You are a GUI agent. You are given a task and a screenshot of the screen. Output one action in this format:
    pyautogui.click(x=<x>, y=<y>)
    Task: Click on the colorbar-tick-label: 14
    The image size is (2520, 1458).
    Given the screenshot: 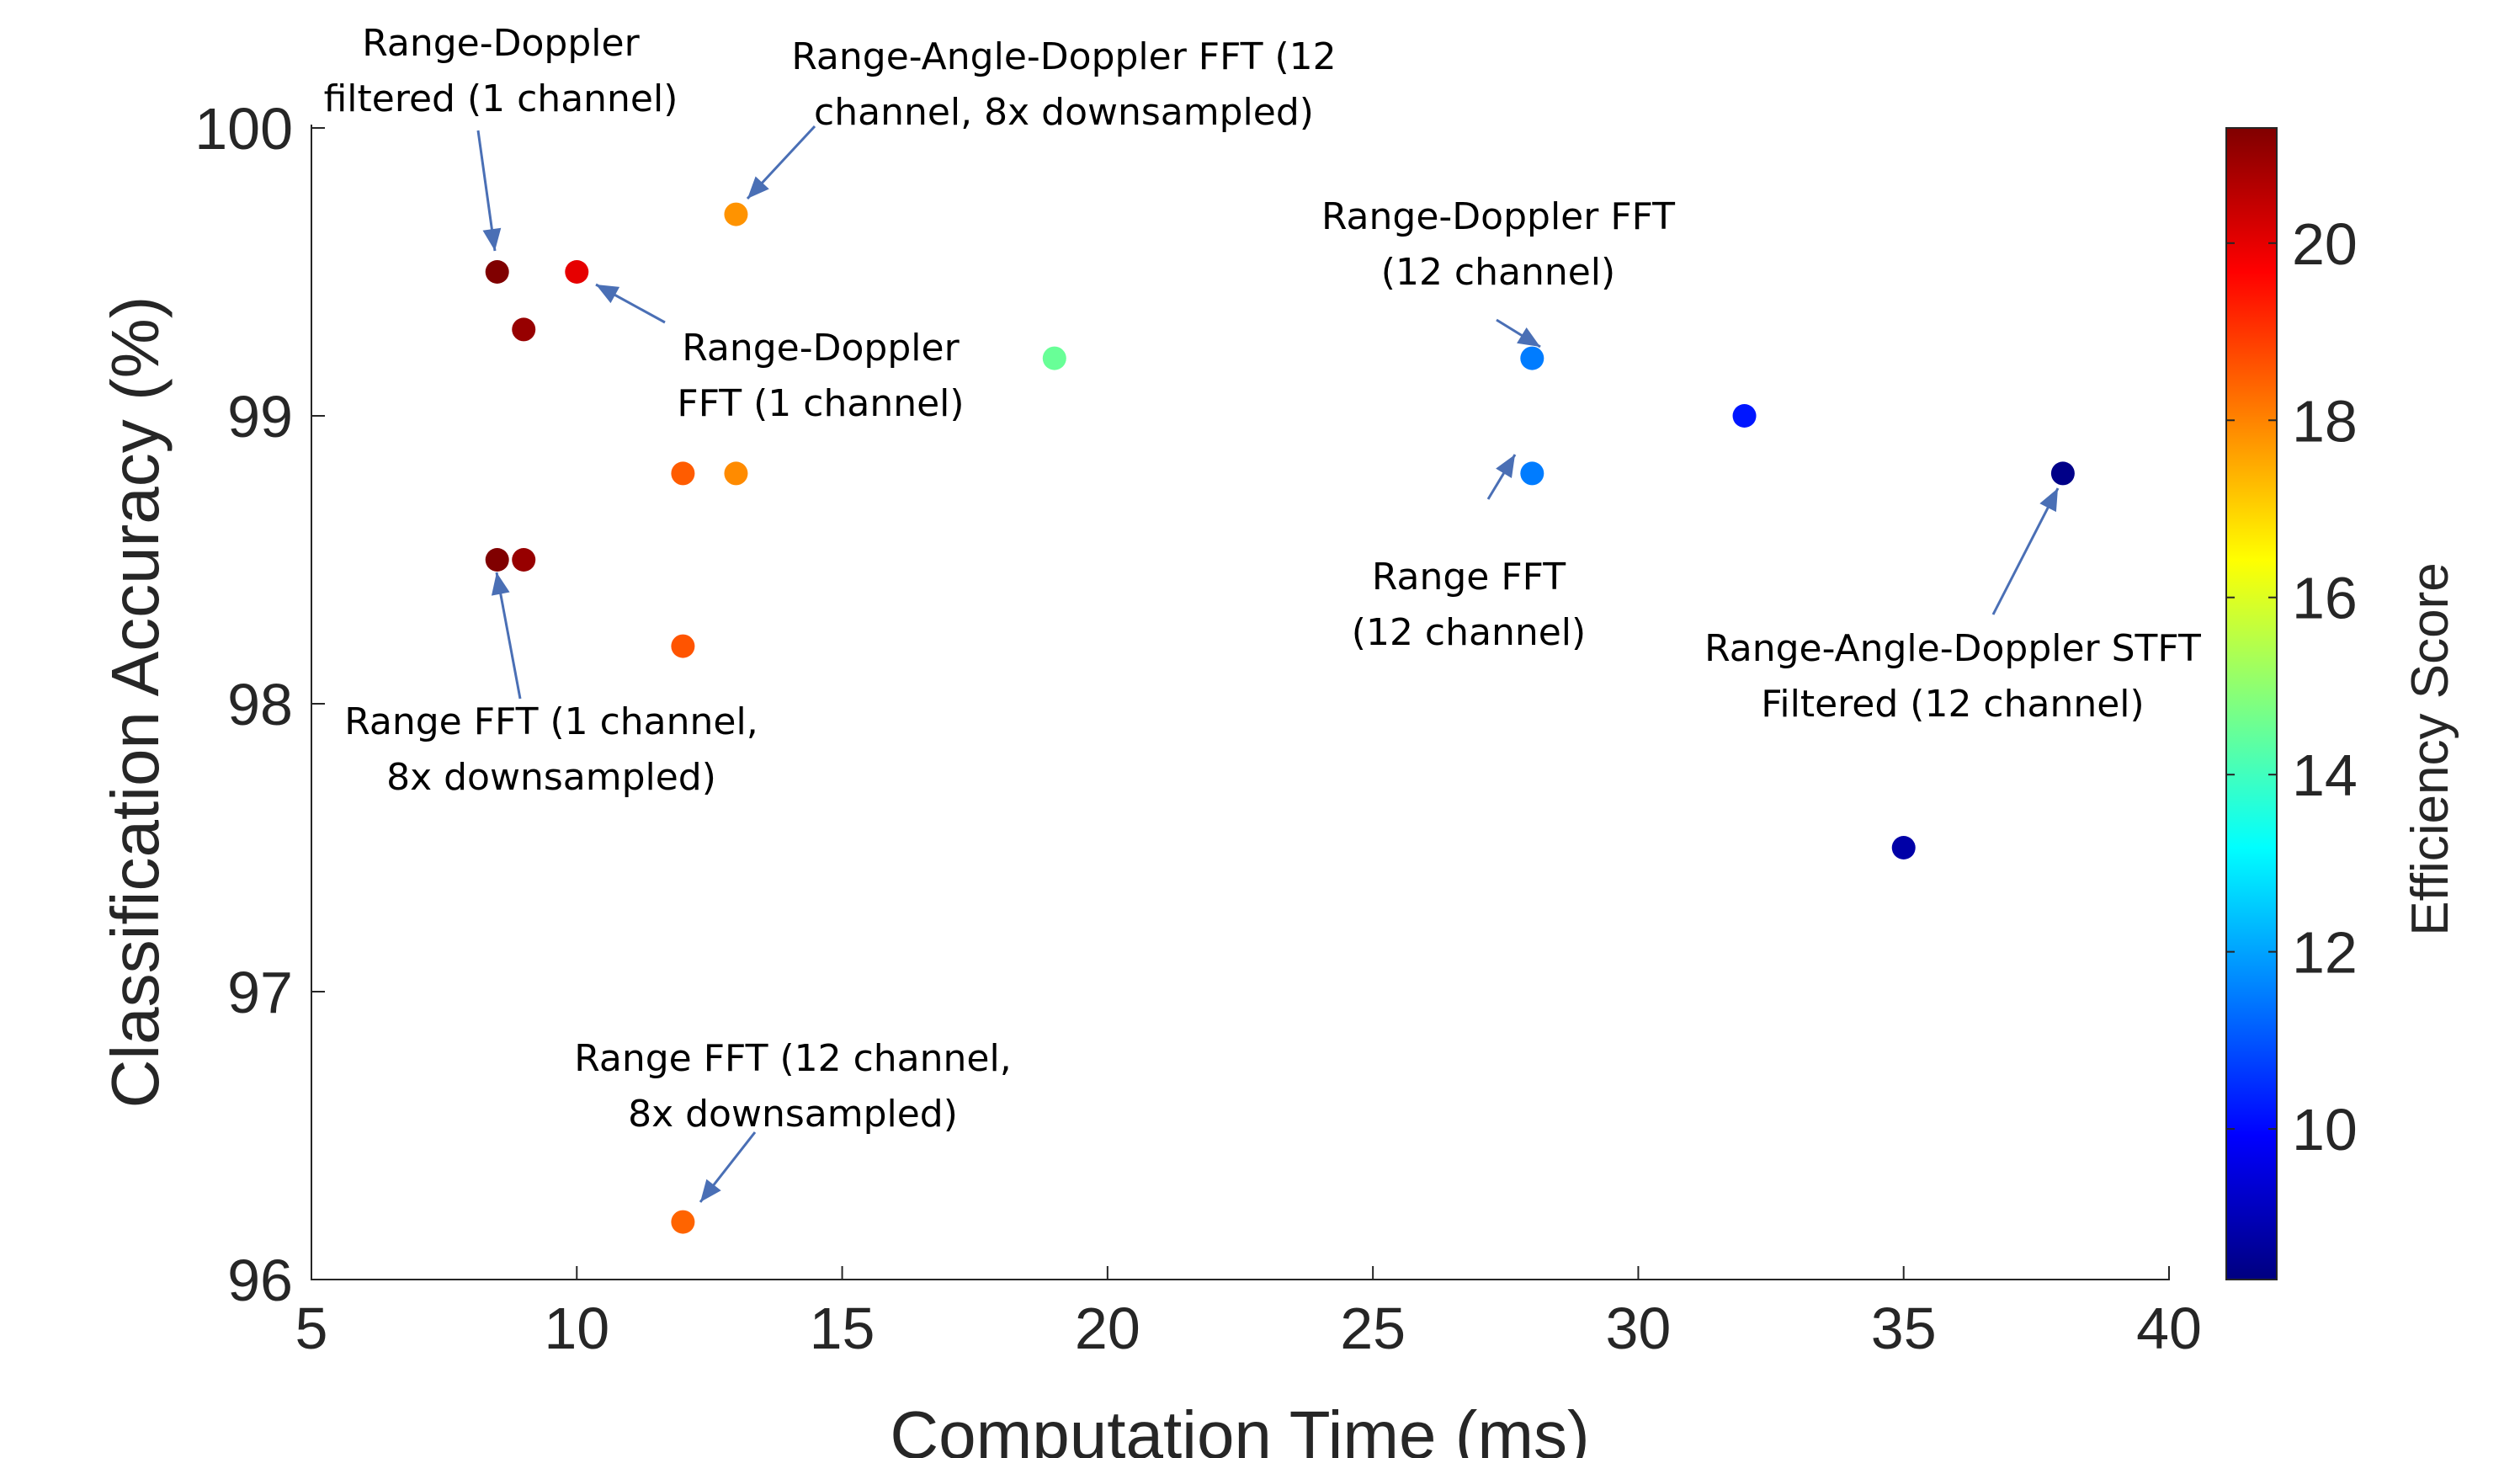 What is the action you would take?
    pyautogui.click(x=2325, y=775)
    